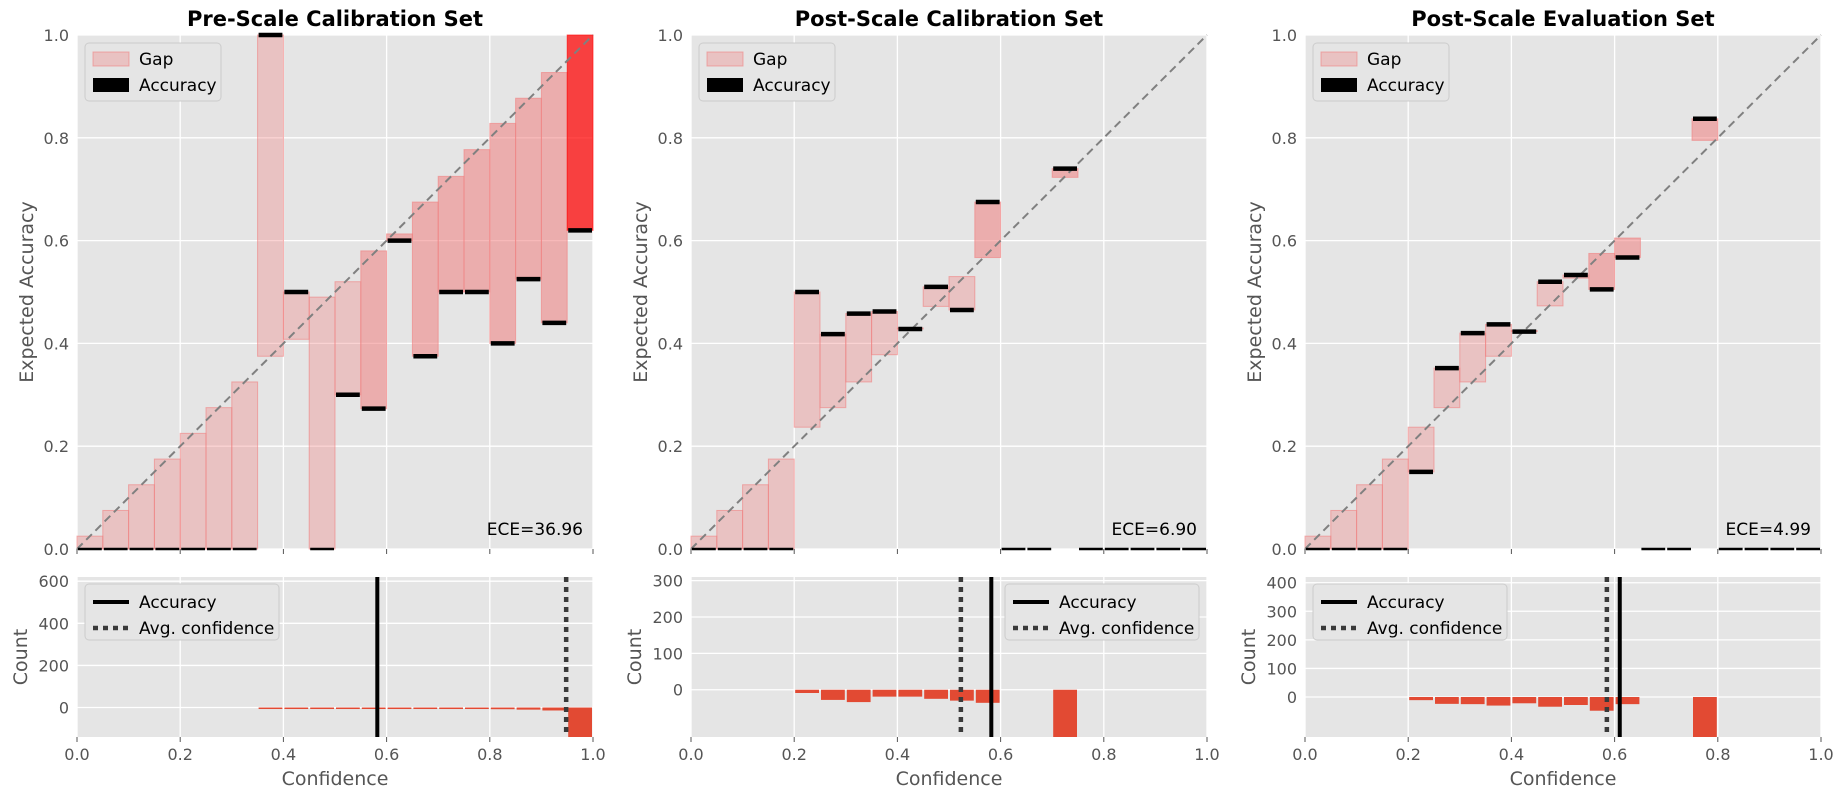  What do you see at coordinates (1768, 530) in the screenshot?
I see `ece-label: ECE=4.99` at bounding box center [1768, 530].